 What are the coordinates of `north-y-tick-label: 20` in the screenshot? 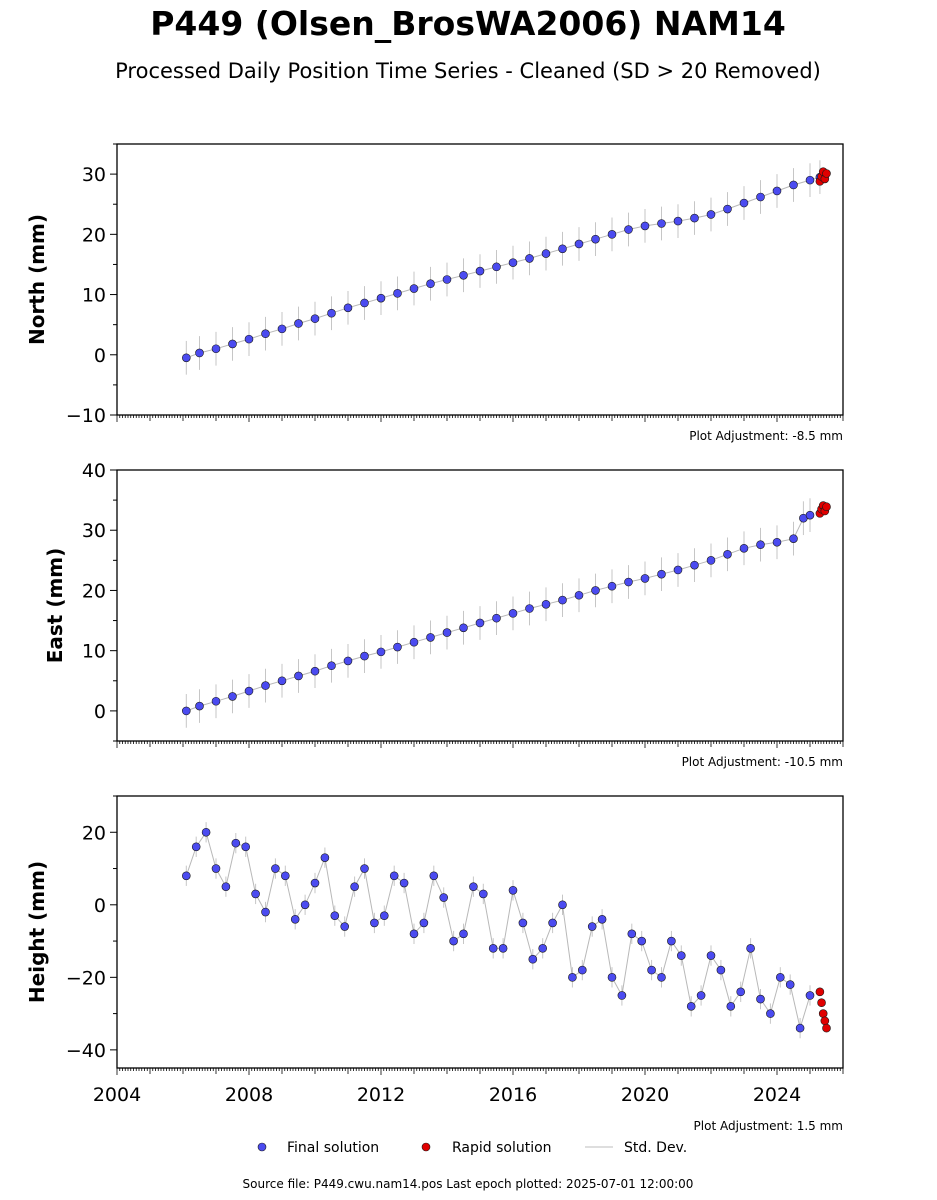 It's located at (94, 235).